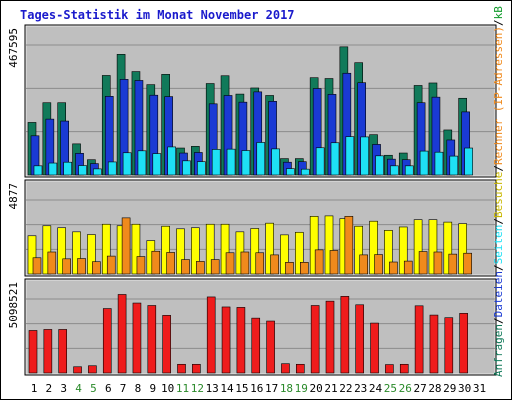  I want to click on day-label: 2, so click(49, 388).